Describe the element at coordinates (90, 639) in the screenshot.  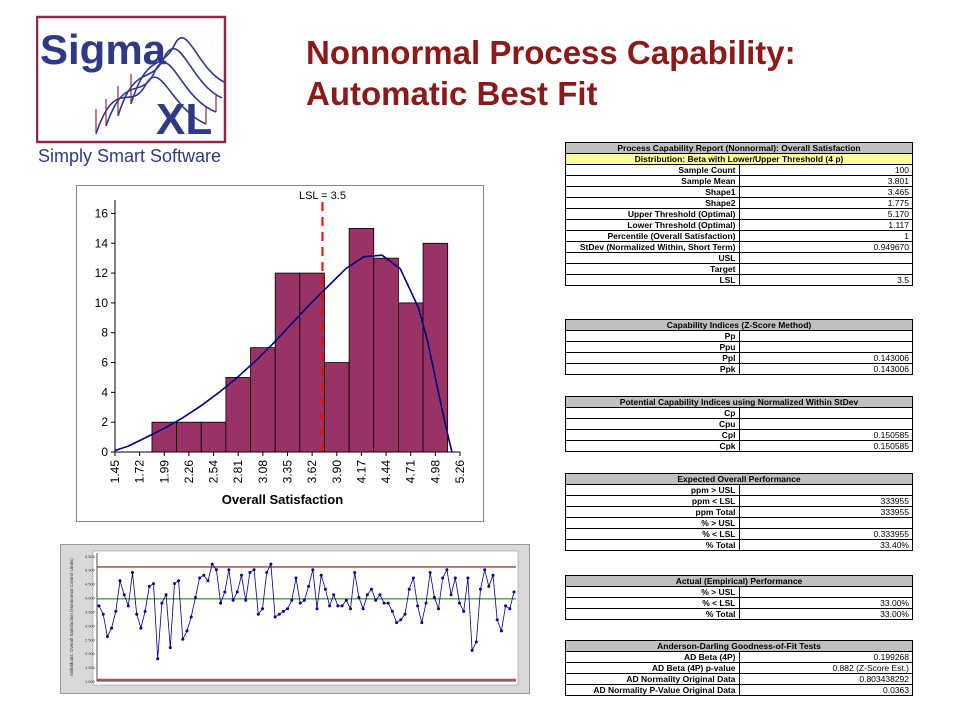
I see `y-tick-label: 2.500` at that location.